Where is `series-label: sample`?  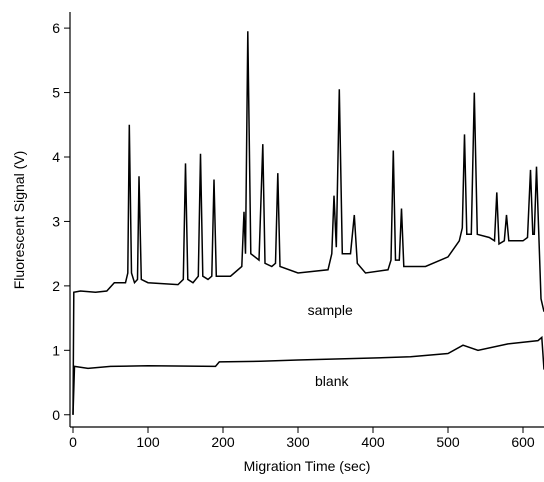 series-label: sample is located at coordinates (330, 310).